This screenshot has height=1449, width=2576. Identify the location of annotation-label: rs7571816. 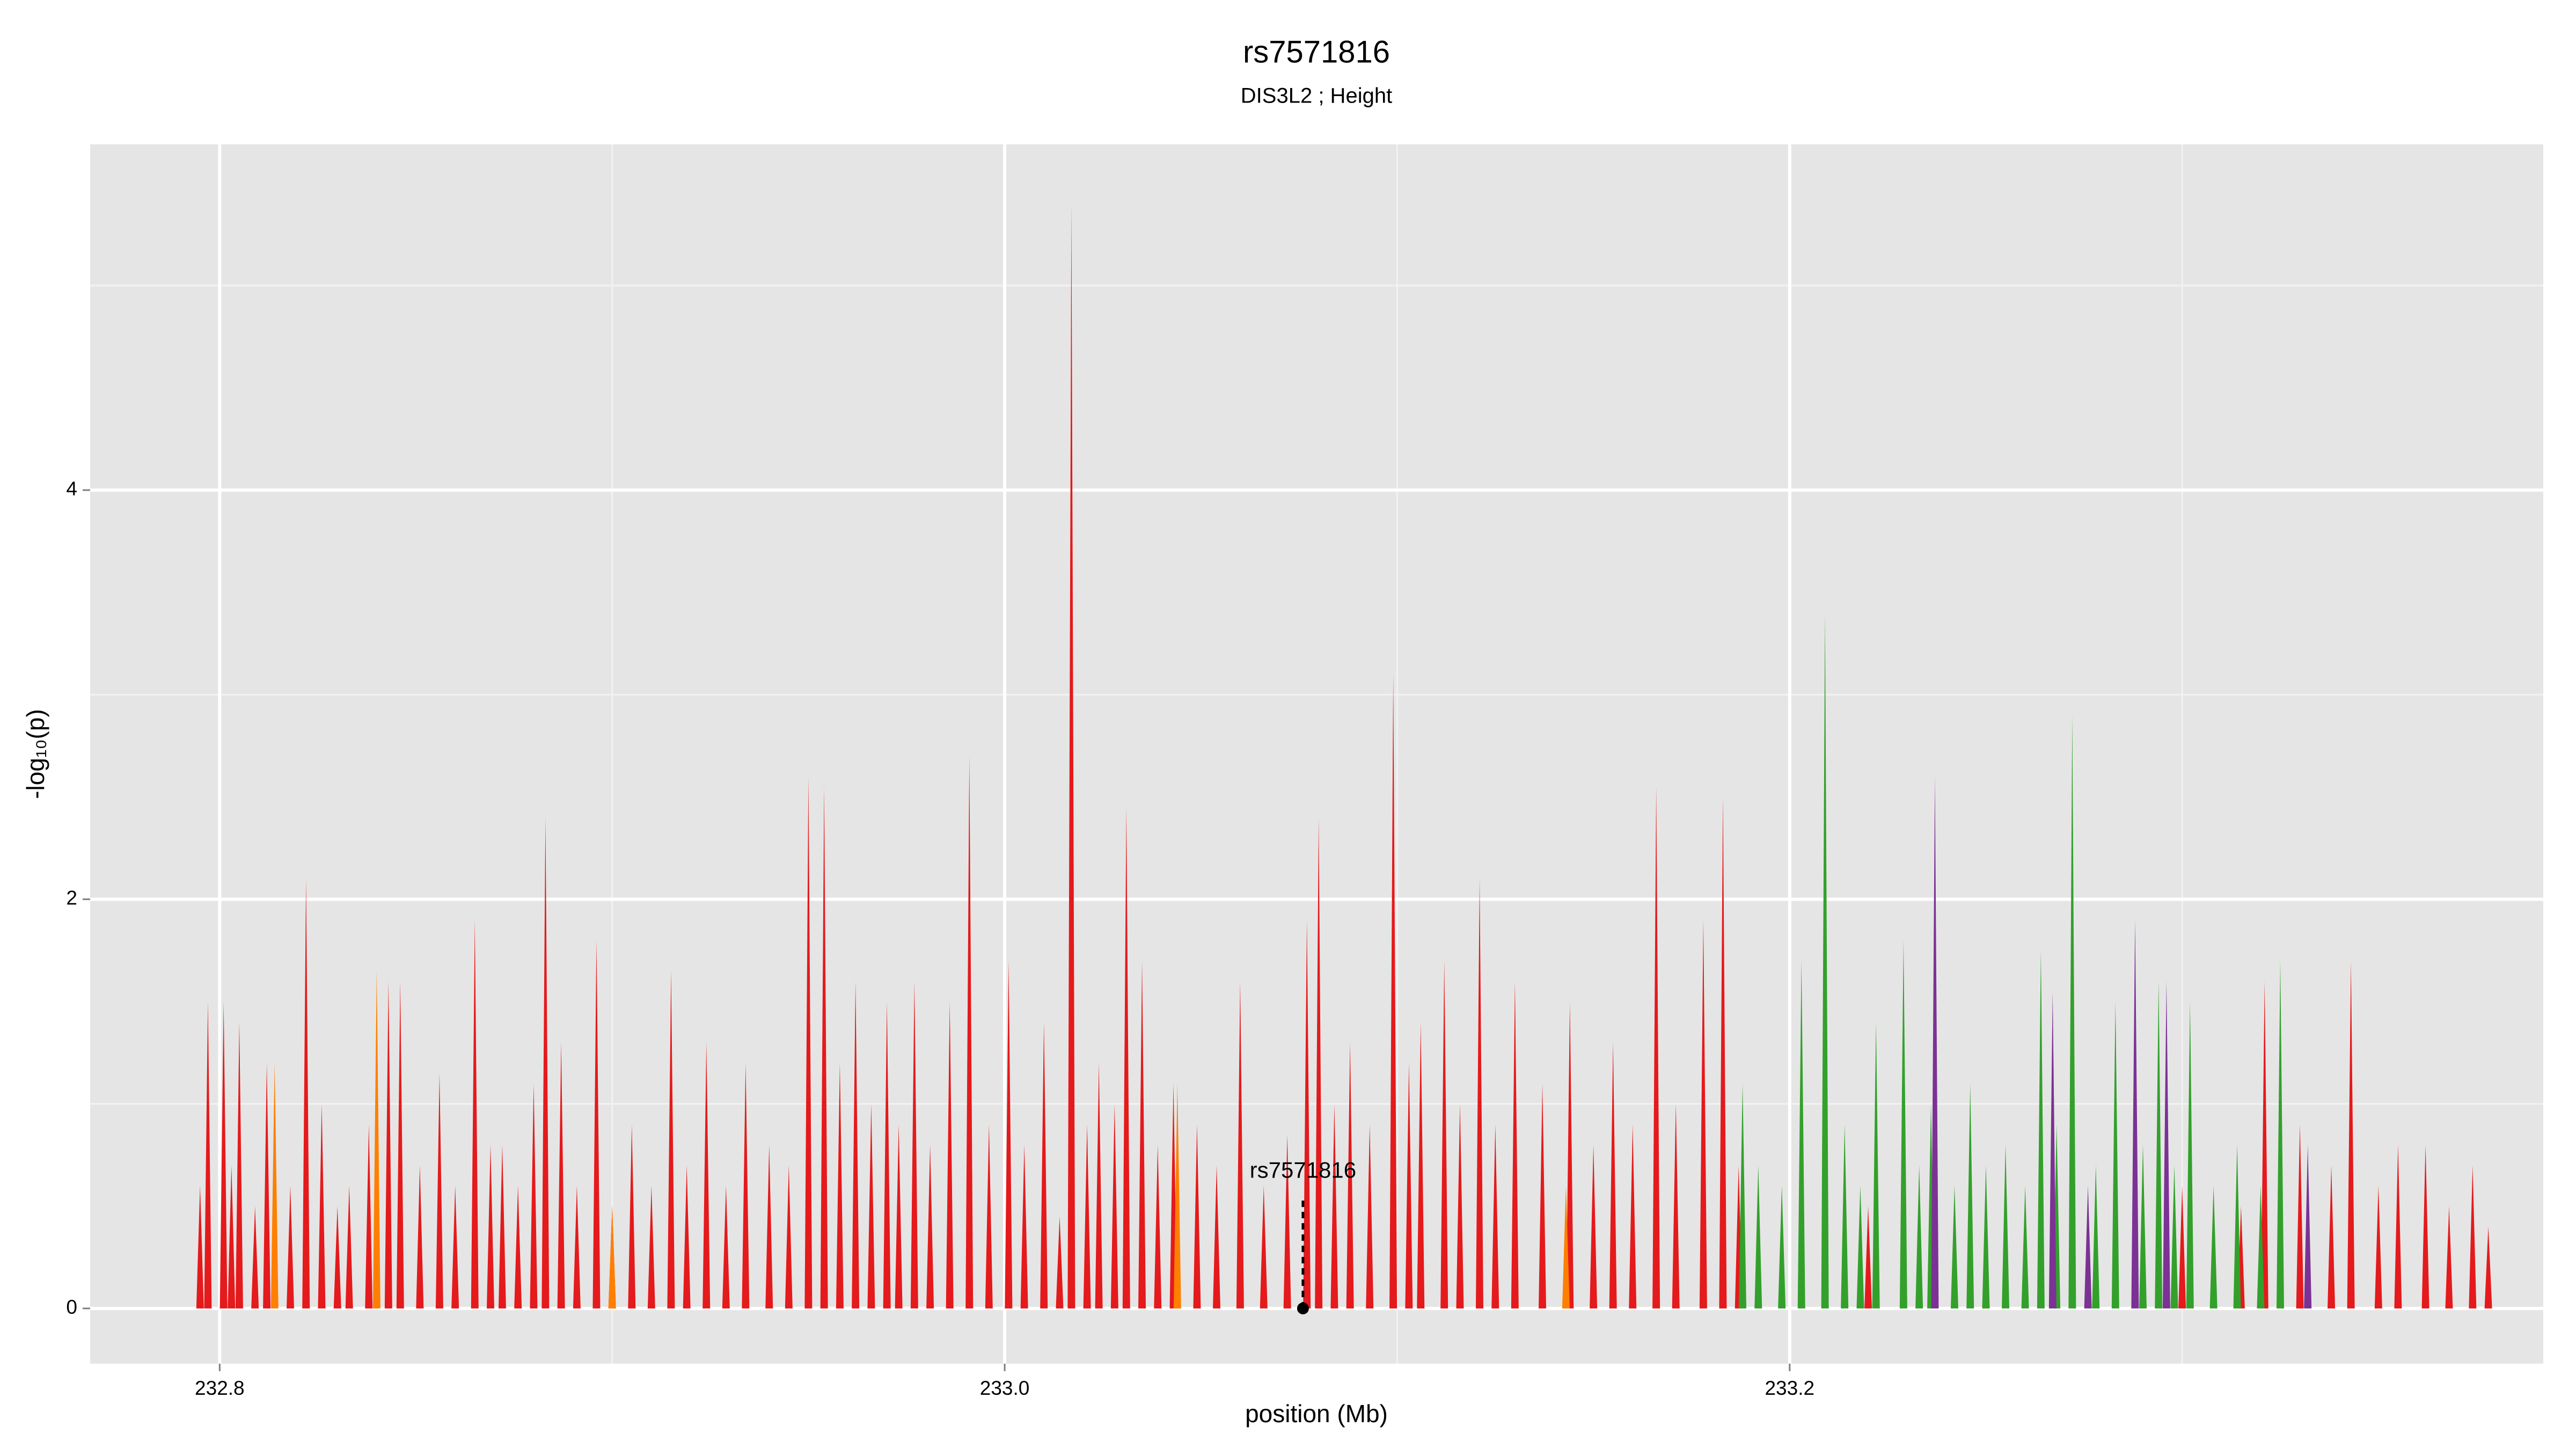
(1303, 1170).